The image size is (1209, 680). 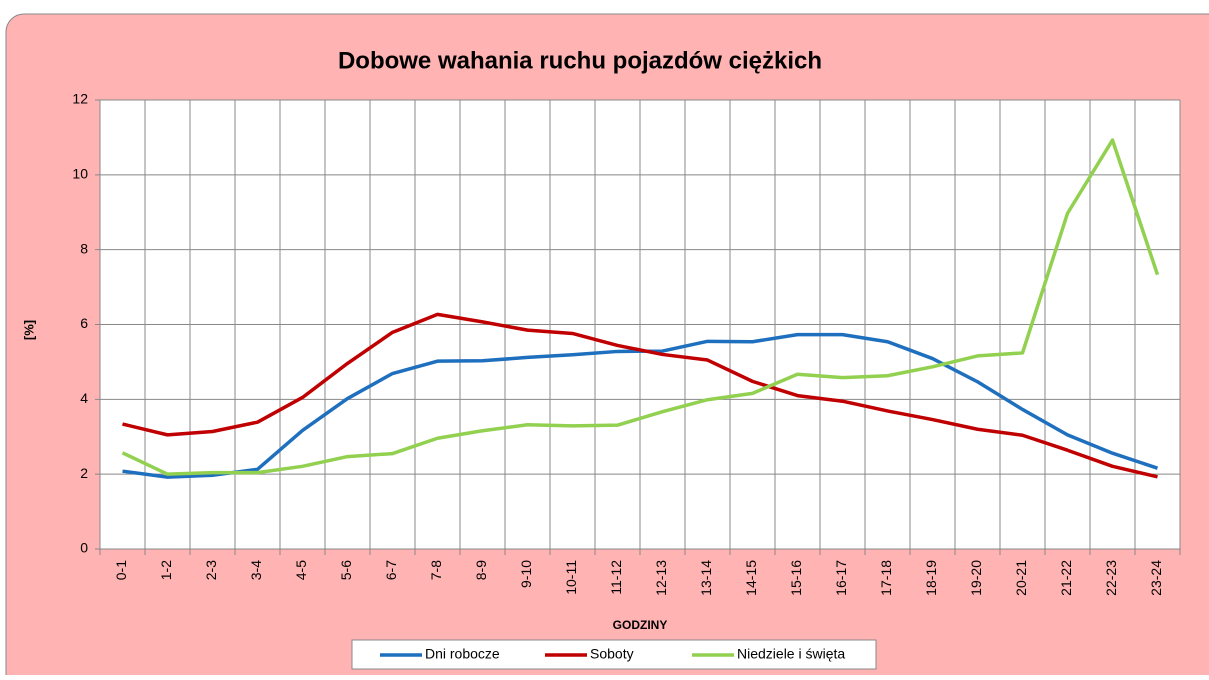 What do you see at coordinates (121, 570) in the screenshot?
I see `x-tick-label: 0-1` at bounding box center [121, 570].